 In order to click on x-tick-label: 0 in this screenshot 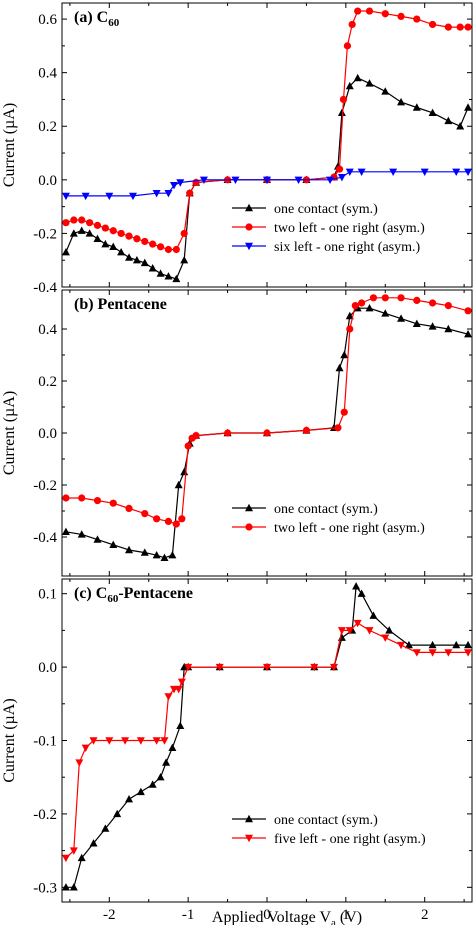, I will do `click(267, 915)`.